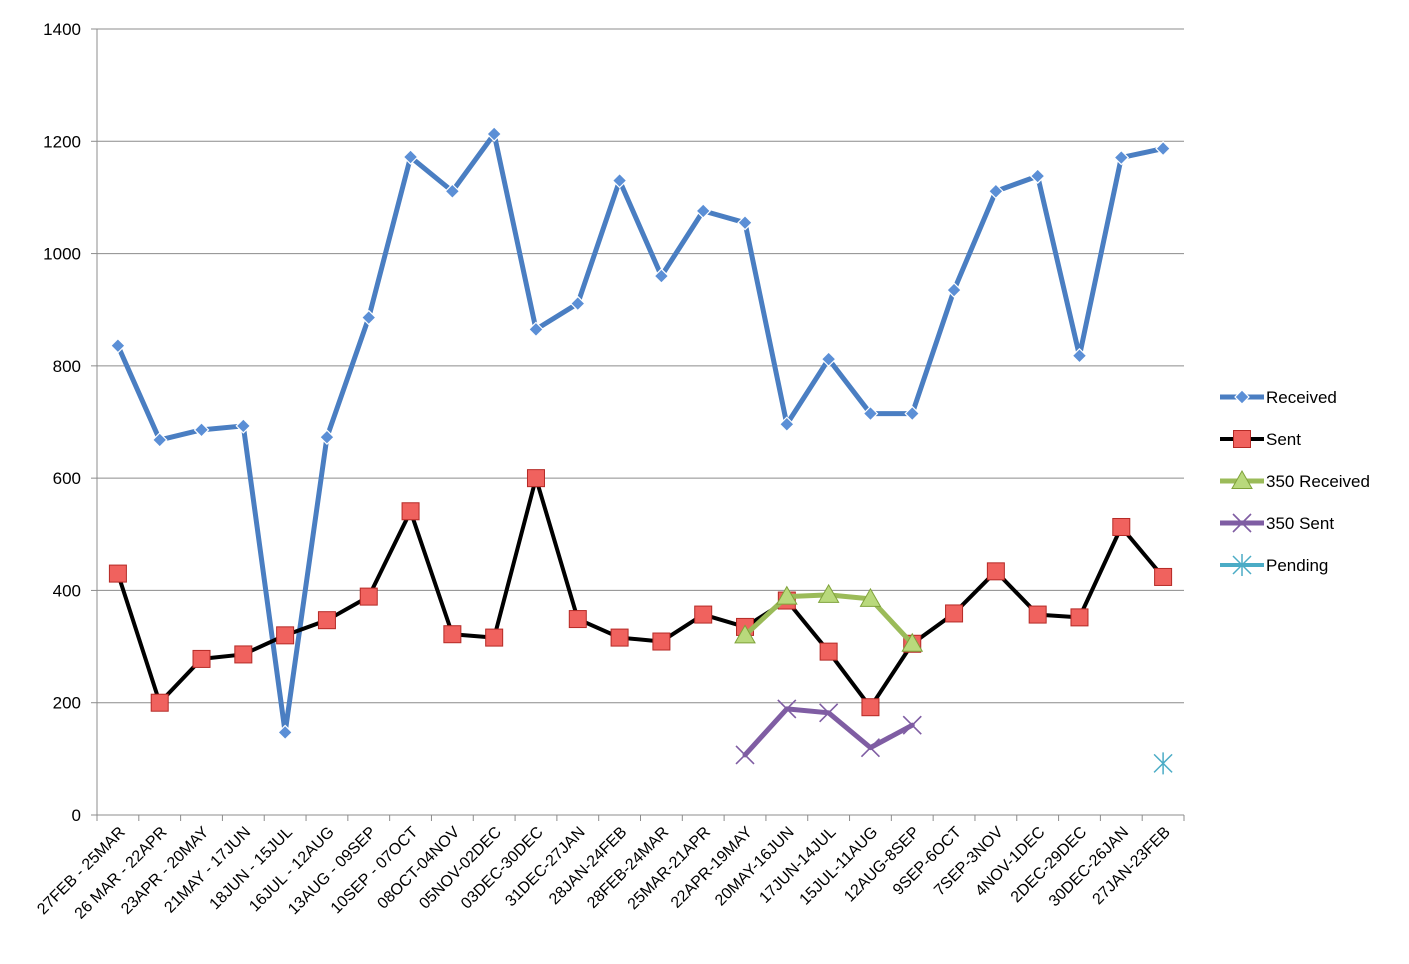 Image resolution: width=1409 pixels, height=964 pixels. What do you see at coordinates (62, 141) in the screenshot?
I see `y-tick-label: 1200` at bounding box center [62, 141].